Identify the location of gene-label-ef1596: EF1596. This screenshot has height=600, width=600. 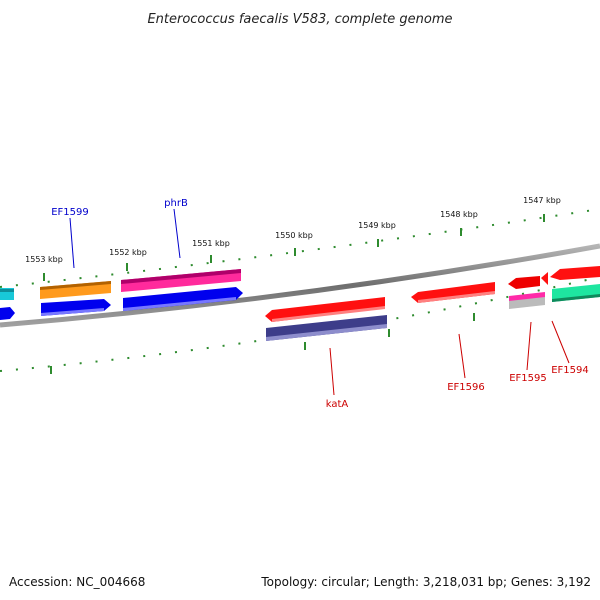
(466, 387).